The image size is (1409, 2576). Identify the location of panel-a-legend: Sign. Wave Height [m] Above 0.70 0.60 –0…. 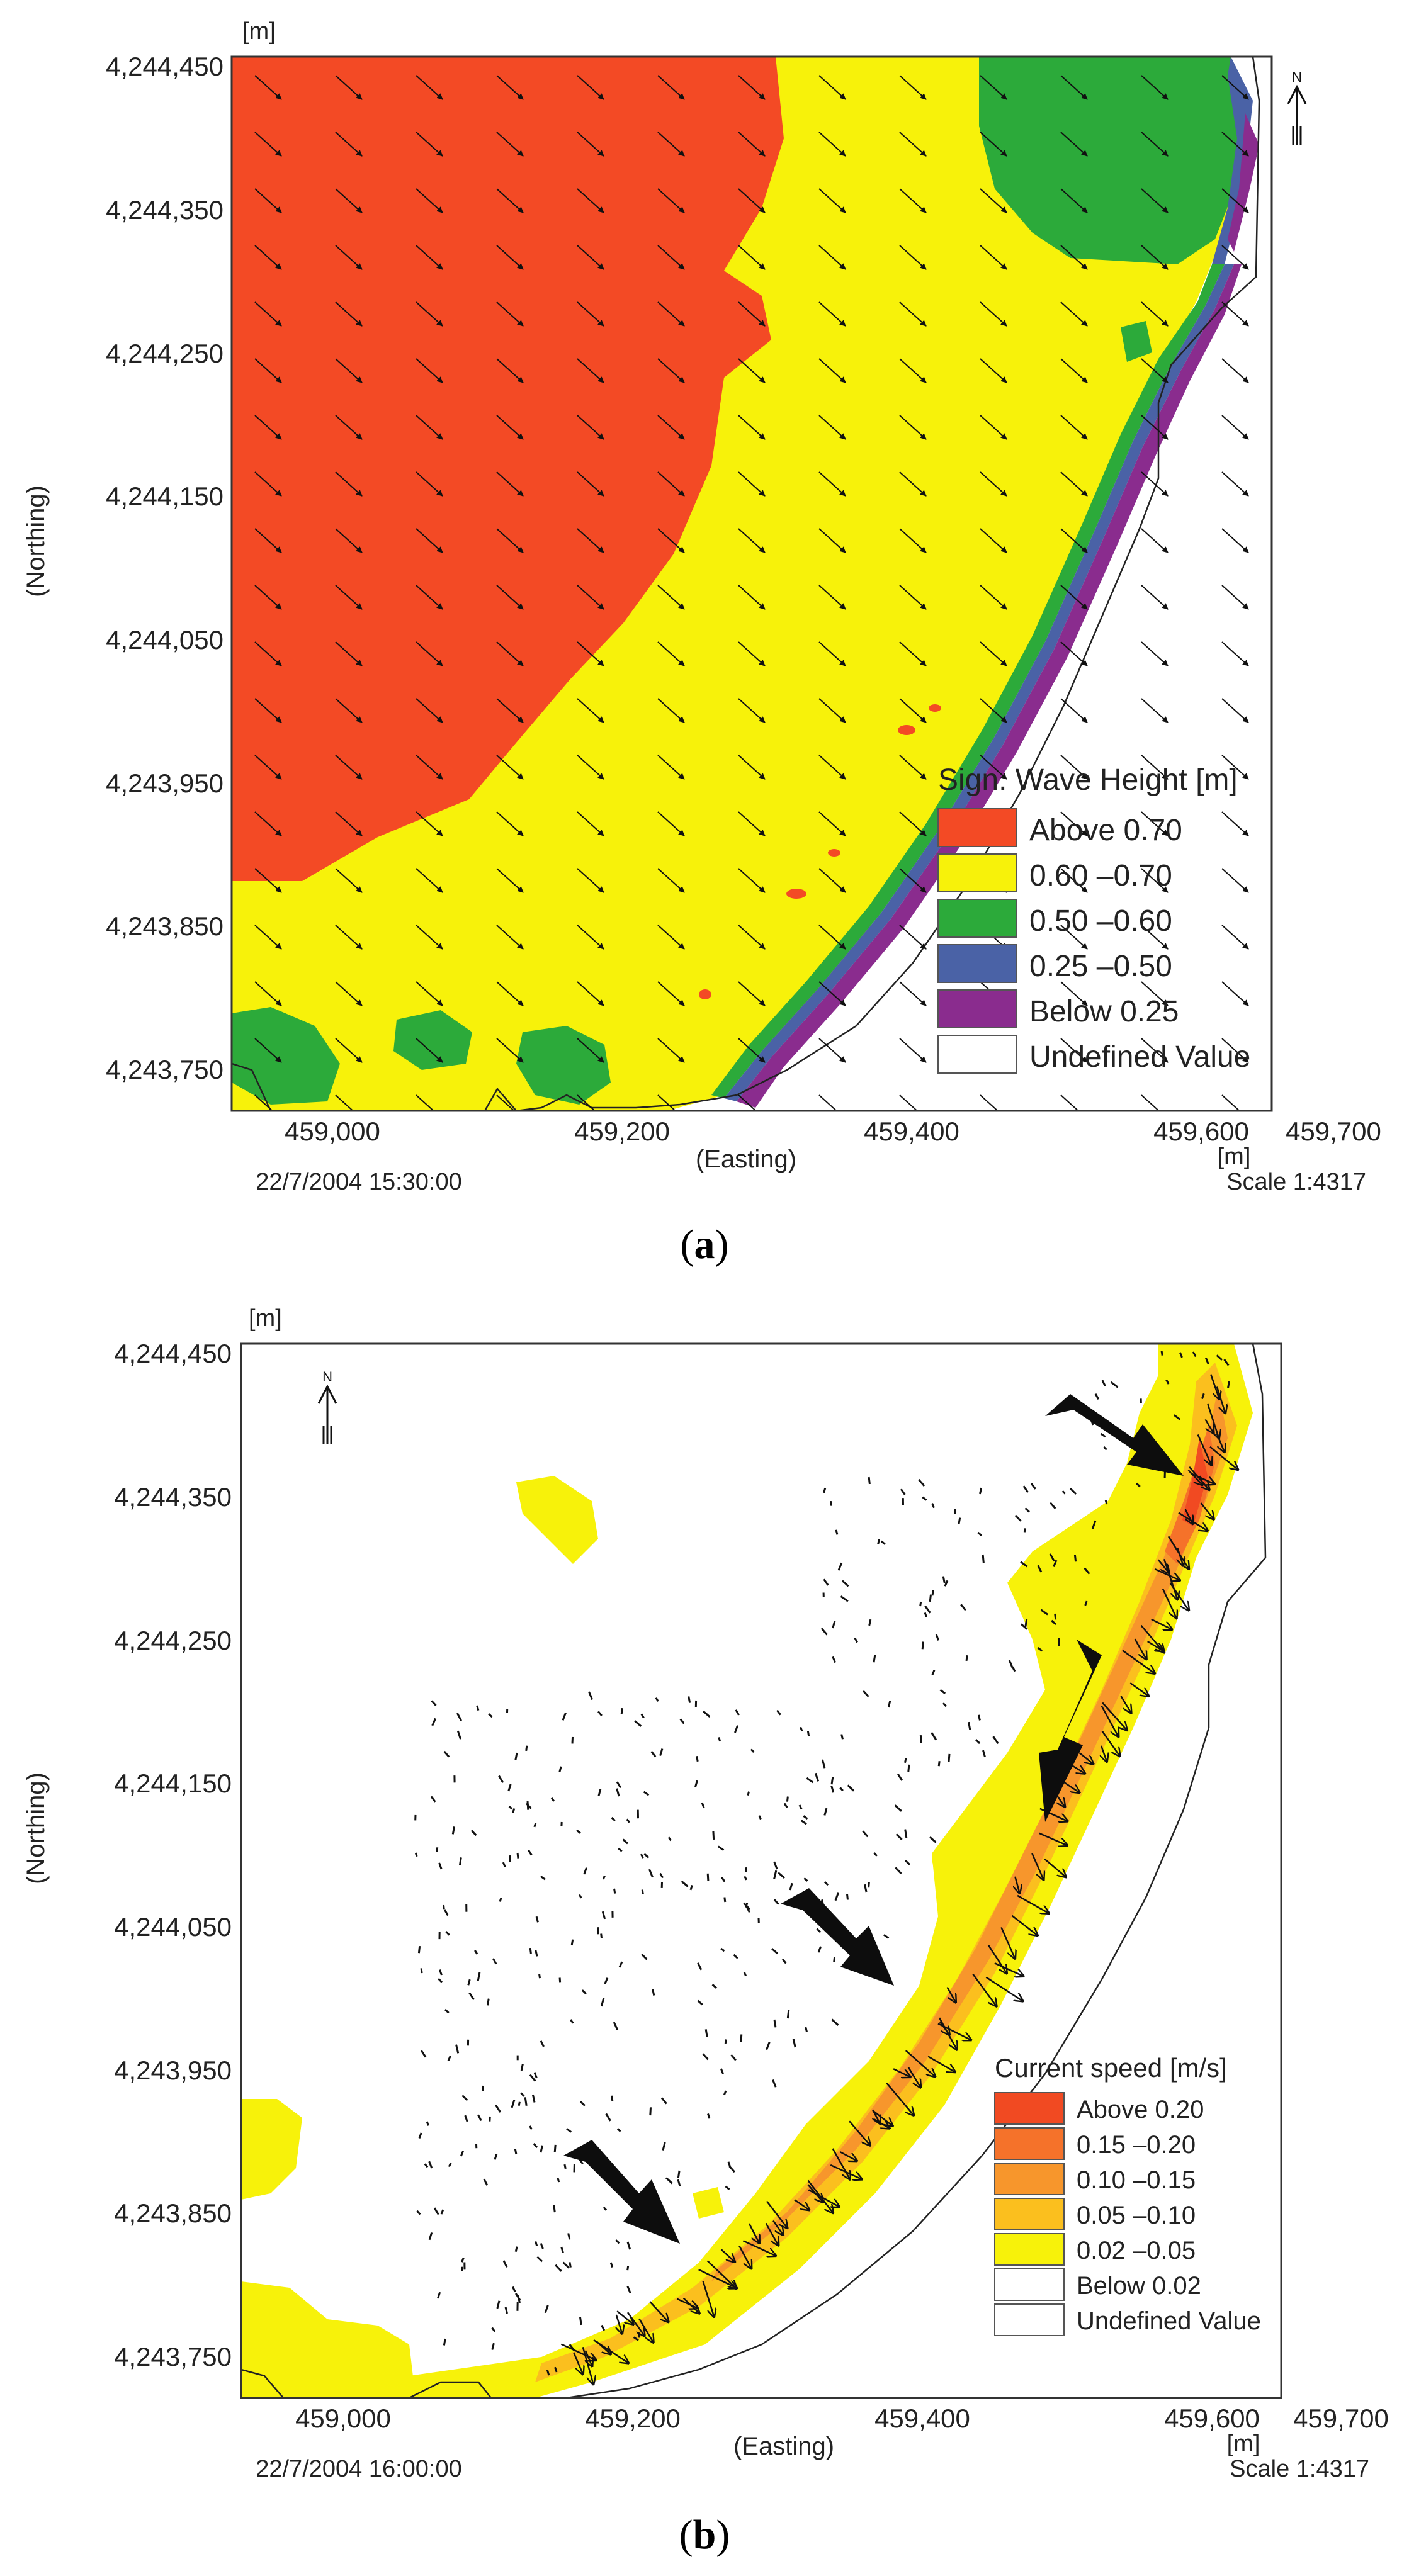
(1093, 918).